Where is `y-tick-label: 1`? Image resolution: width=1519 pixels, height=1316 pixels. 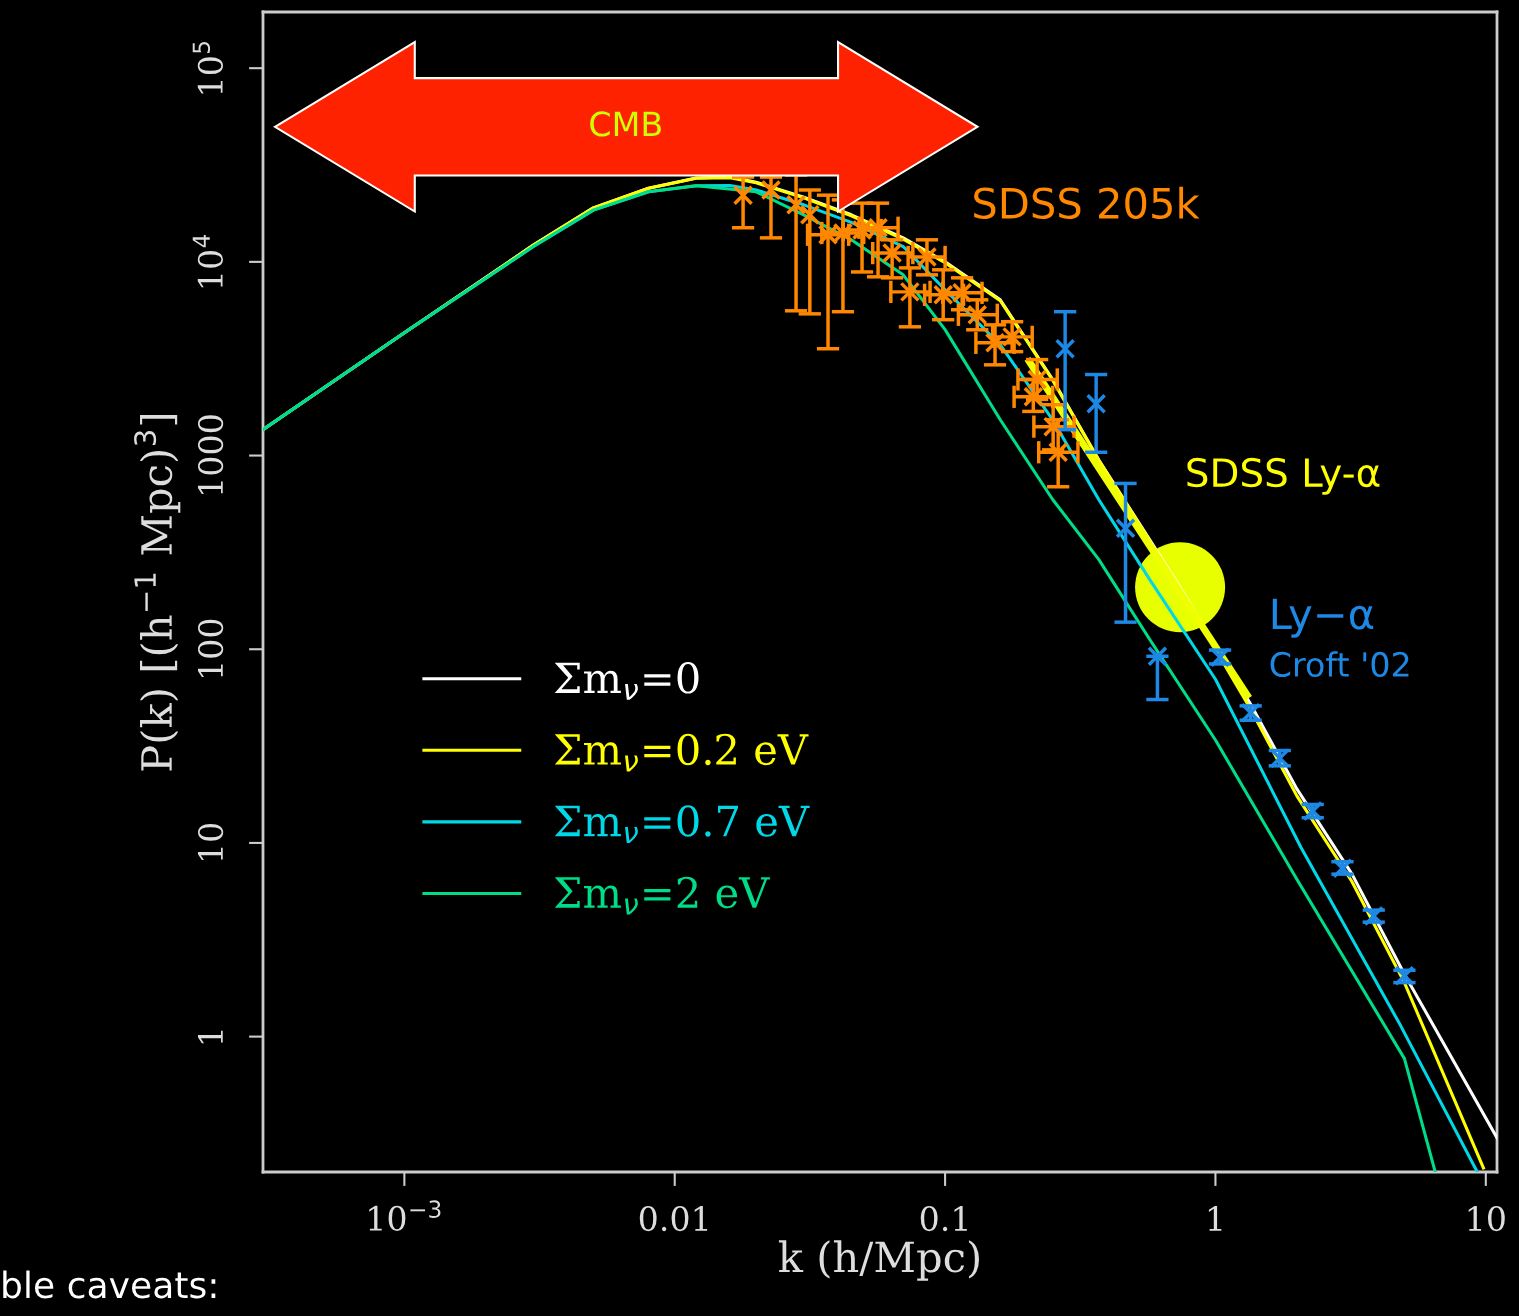
y-tick-label: 1 is located at coordinates (210, 1037).